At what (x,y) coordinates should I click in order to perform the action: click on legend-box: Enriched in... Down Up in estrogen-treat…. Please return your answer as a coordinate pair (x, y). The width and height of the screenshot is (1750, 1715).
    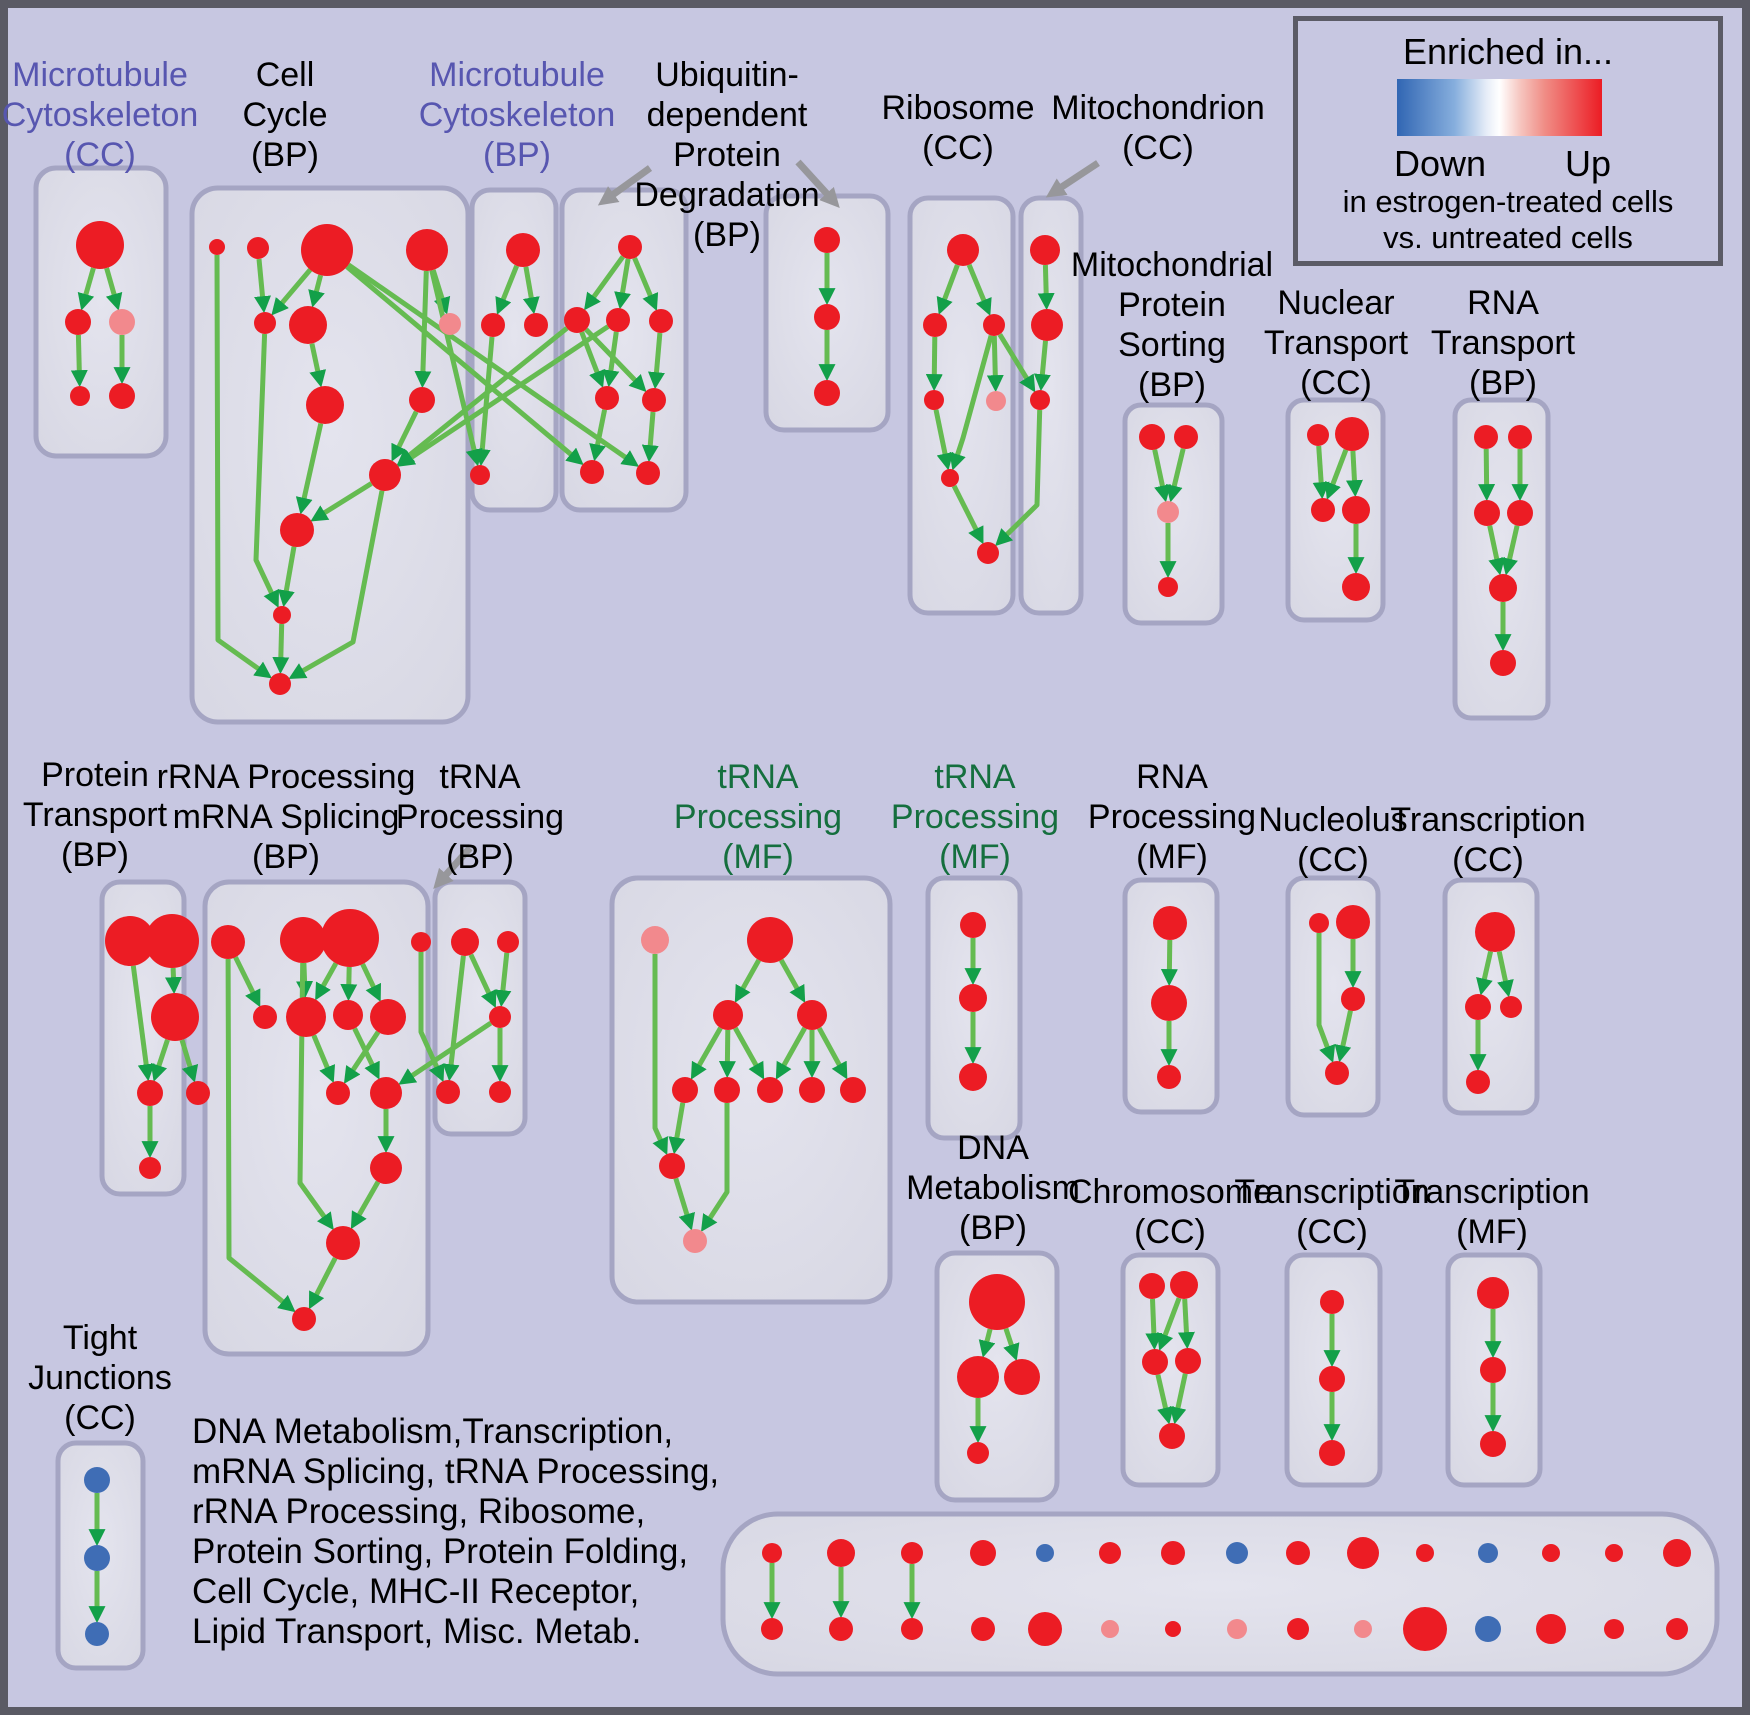
    Looking at the image, I should click on (1508, 141).